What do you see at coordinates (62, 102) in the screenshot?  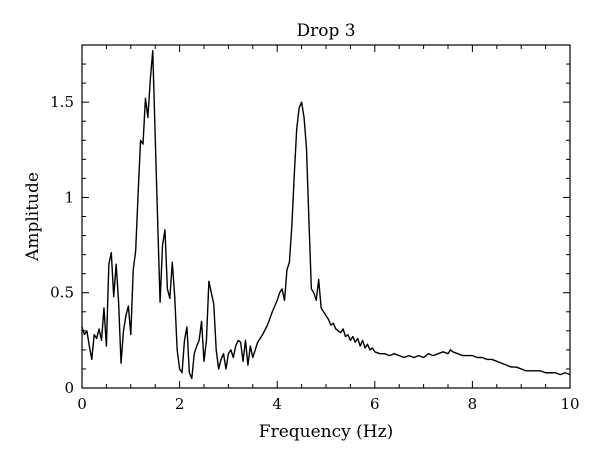 I see `y-tick-label: 1.5` at bounding box center [62, 102].